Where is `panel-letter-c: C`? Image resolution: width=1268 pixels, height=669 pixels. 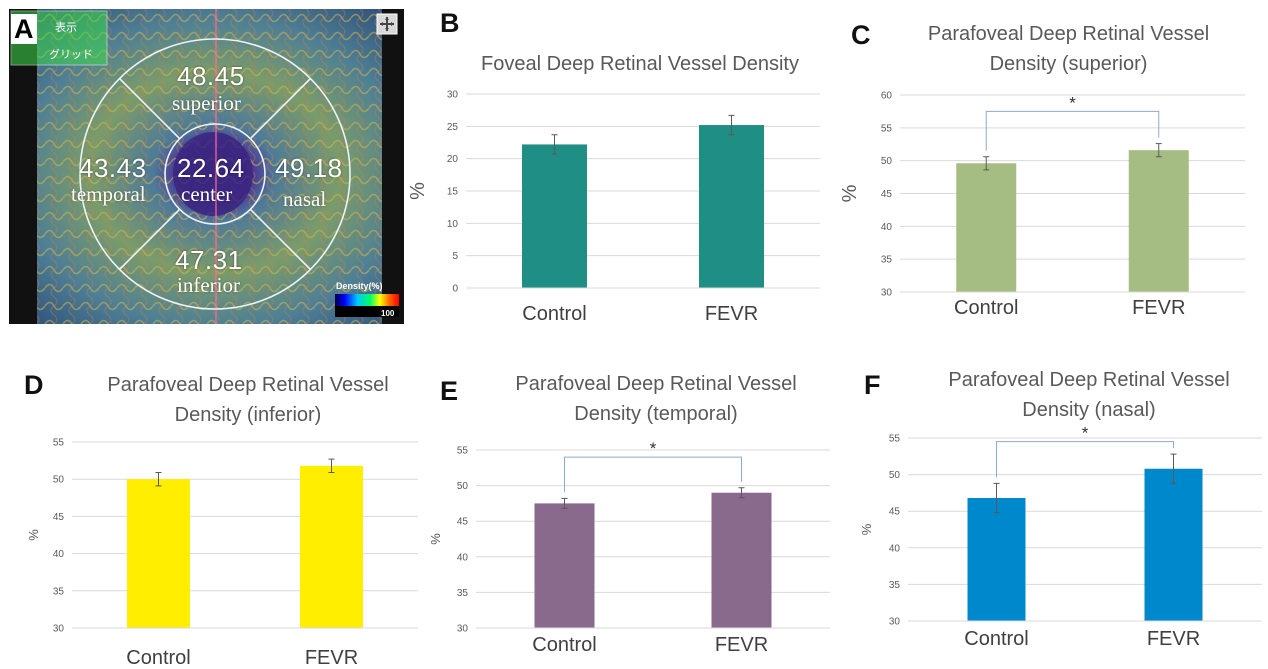
panel-letter-c: C is located at coordinates (861, 35).